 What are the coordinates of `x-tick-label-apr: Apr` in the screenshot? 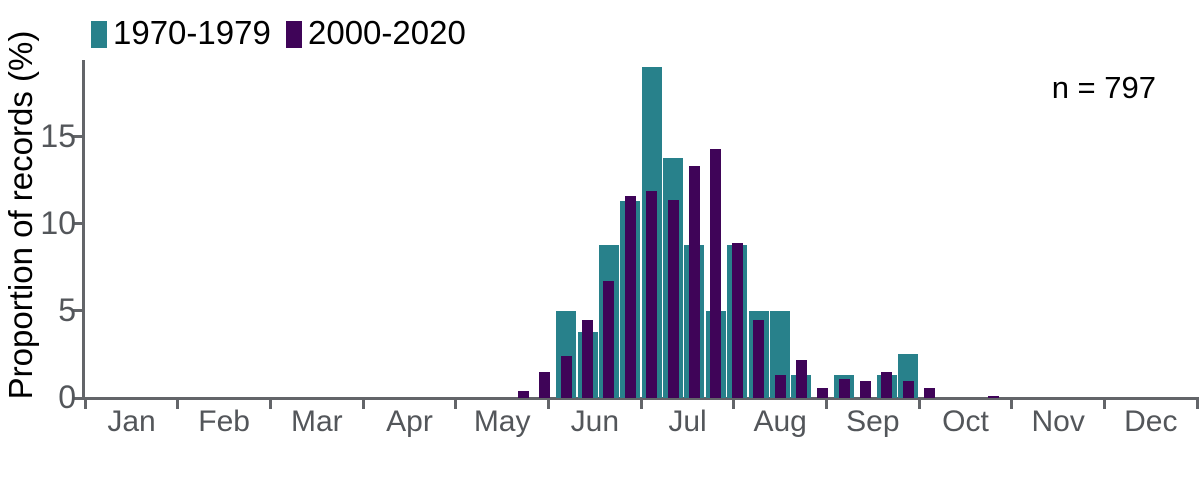 It's located at (409, 421).